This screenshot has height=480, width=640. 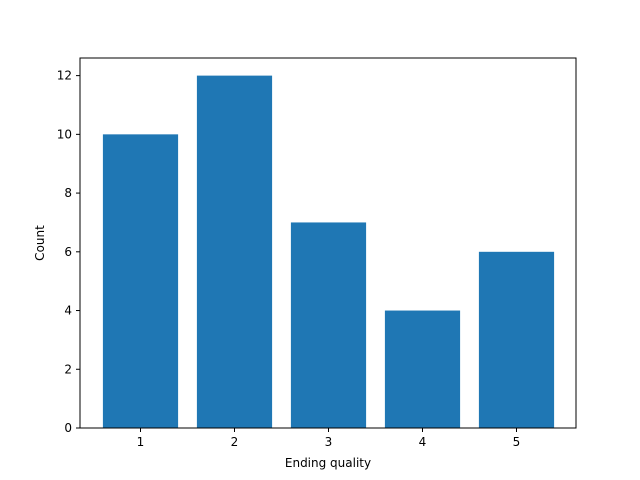 I want to click on y-tick-label-8: 8, so click(x=68, y=193).